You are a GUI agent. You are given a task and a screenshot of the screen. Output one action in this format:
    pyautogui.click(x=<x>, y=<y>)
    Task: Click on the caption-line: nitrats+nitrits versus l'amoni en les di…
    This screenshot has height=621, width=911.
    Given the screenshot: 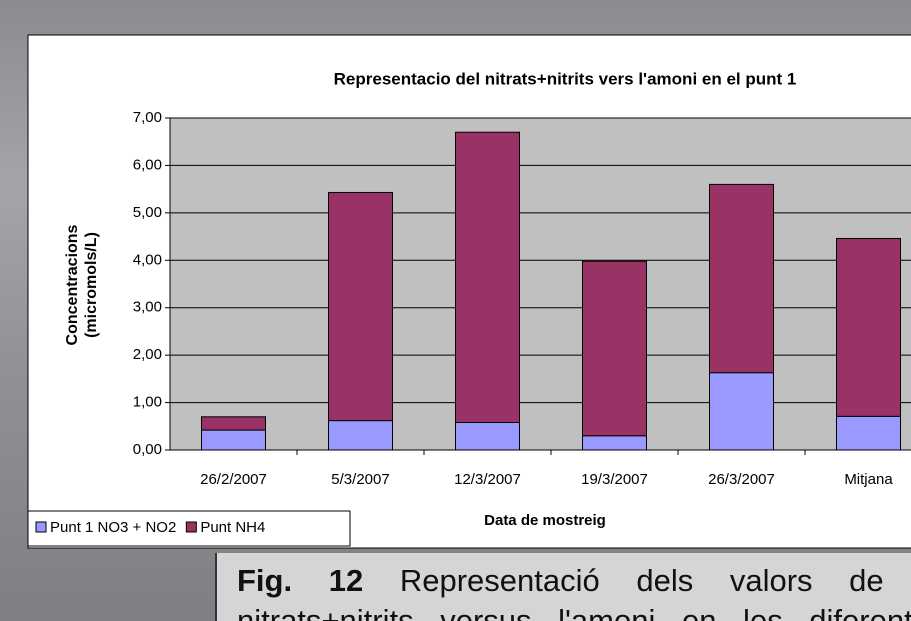 What is the action you would take?
    pyautogui.click(x=574, y=612)
    